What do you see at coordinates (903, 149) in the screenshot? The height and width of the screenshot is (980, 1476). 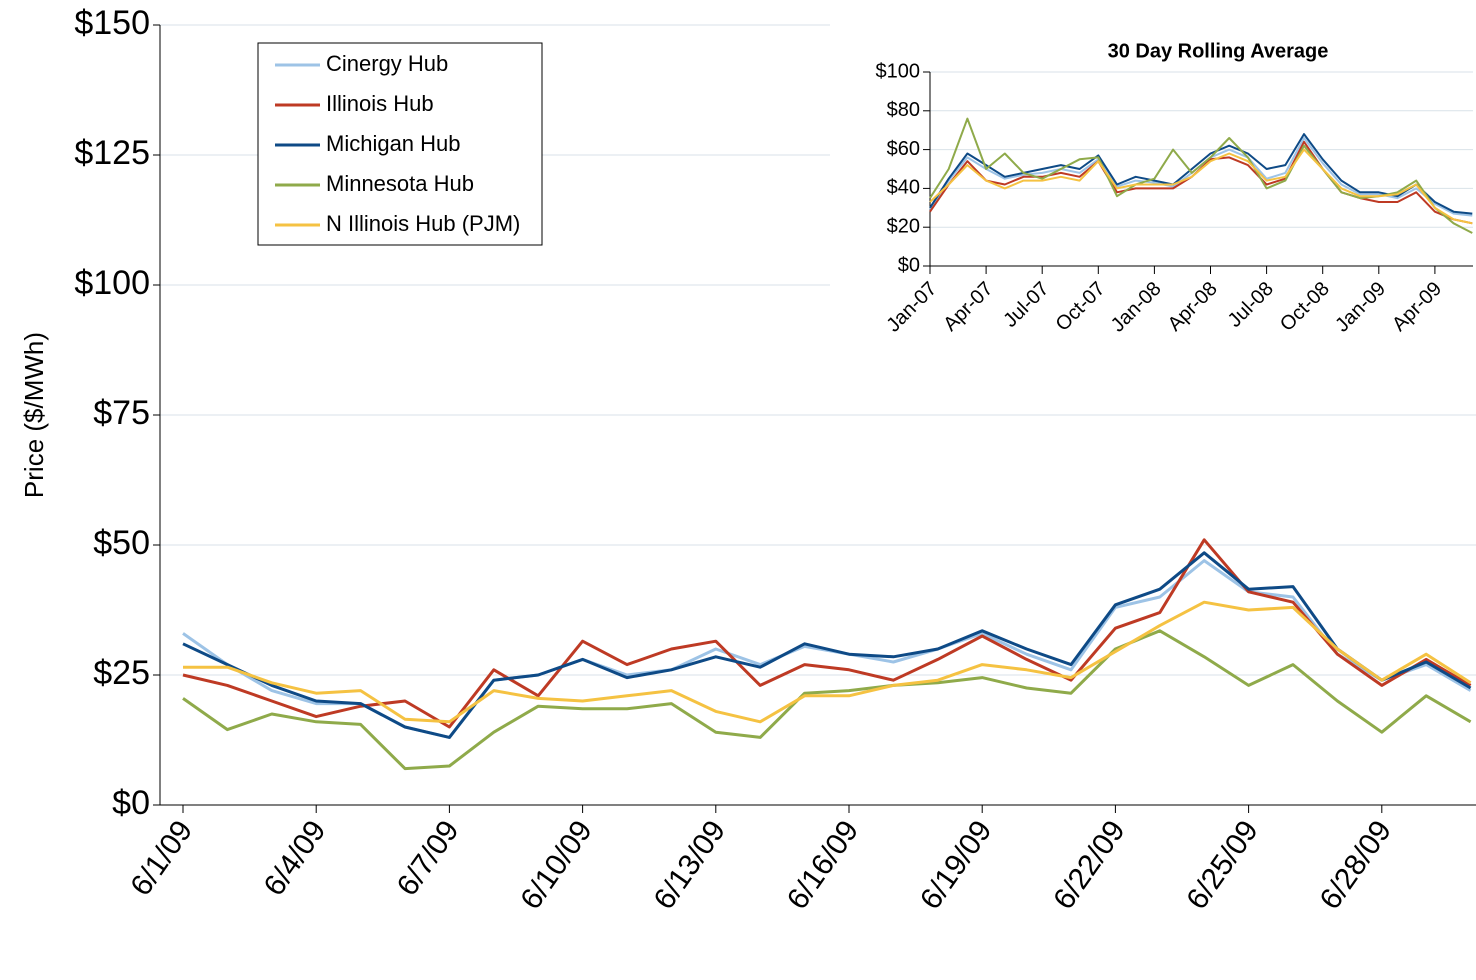 I see `y-tick-label: $60` at bounding box center [903, 149].